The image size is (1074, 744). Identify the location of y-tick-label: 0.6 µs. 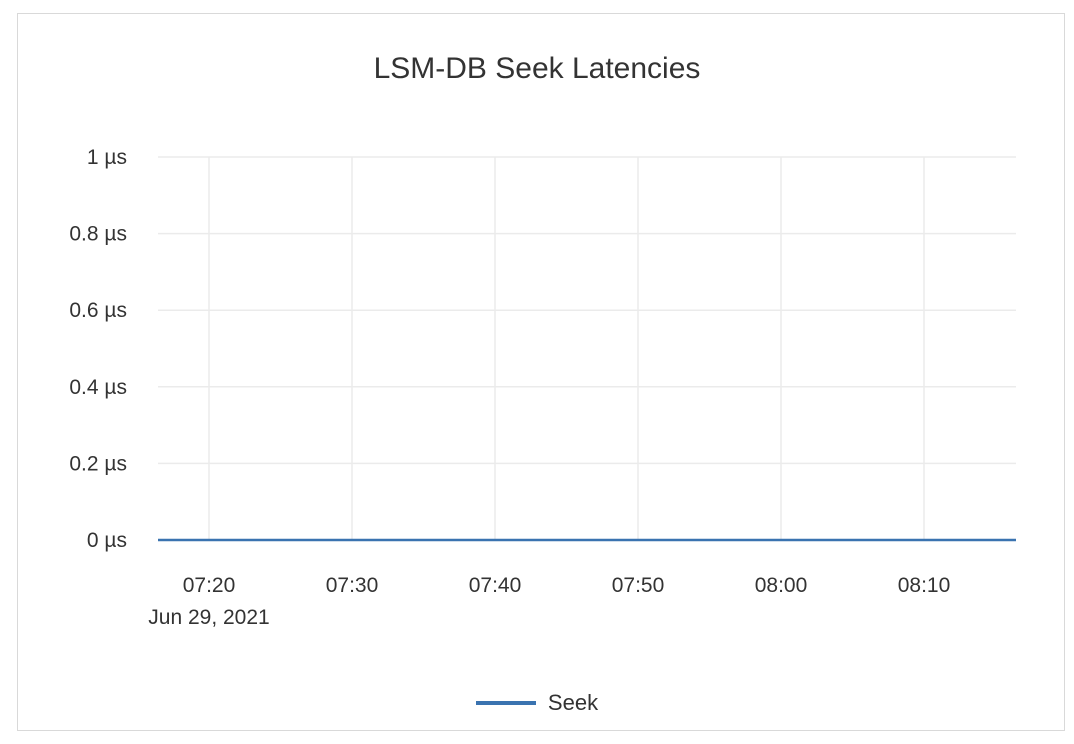
(98, 310).